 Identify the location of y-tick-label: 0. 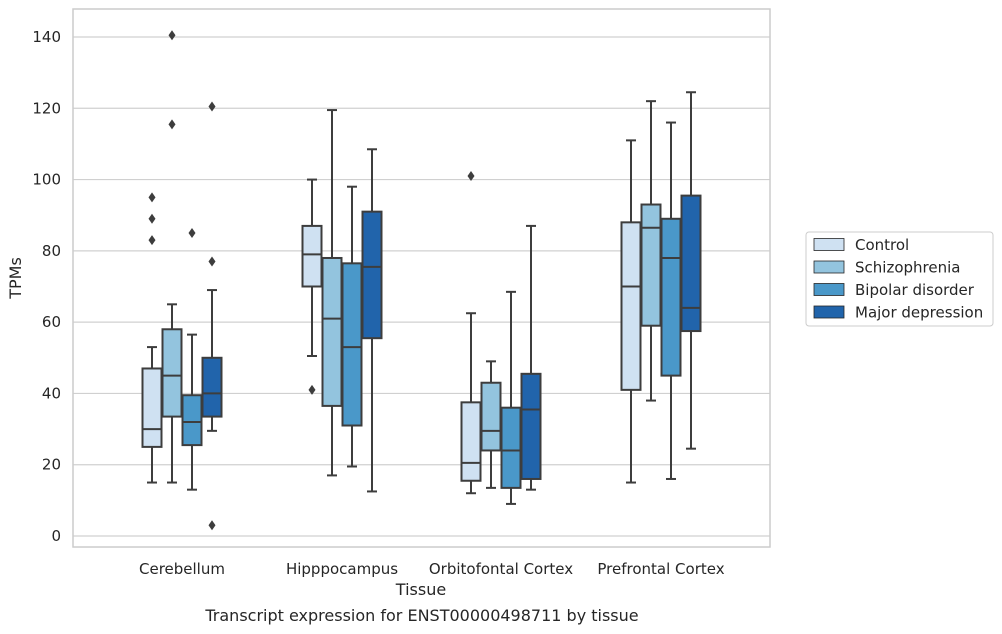
(56, 536).